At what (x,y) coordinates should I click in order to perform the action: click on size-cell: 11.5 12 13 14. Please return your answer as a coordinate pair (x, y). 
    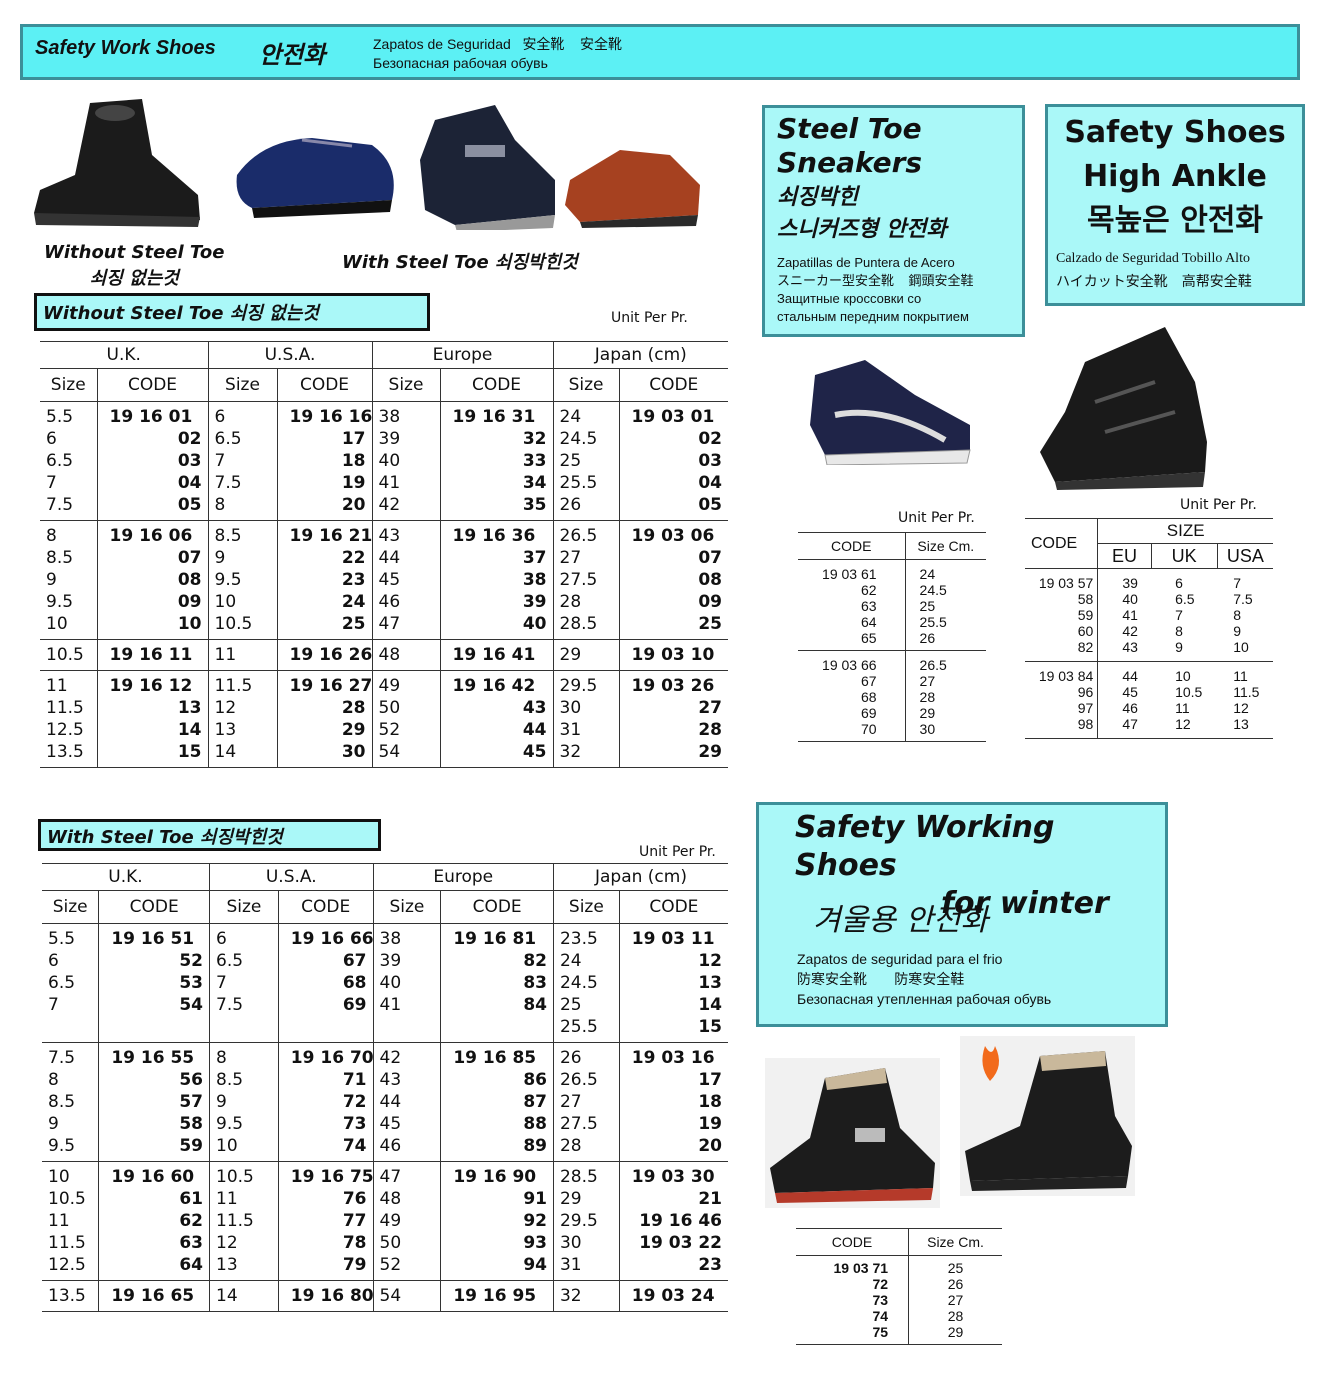
    Looking at the image, I should click on (242, 719).